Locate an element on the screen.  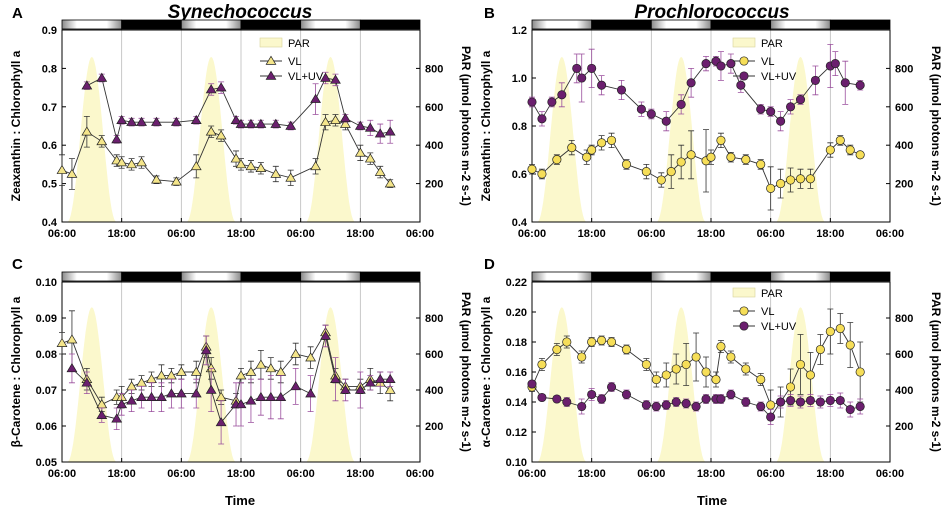
y-axis-title: α-Carotene : Chlorophyll a is located at coordinates (486, 371).